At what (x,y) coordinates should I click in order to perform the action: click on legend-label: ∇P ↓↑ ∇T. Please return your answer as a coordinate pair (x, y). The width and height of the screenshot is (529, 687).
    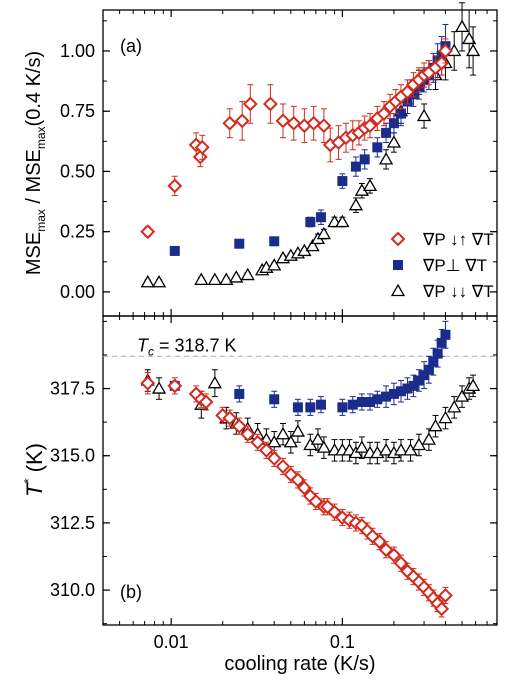
    Looking at the image, I should click on (458, 239).